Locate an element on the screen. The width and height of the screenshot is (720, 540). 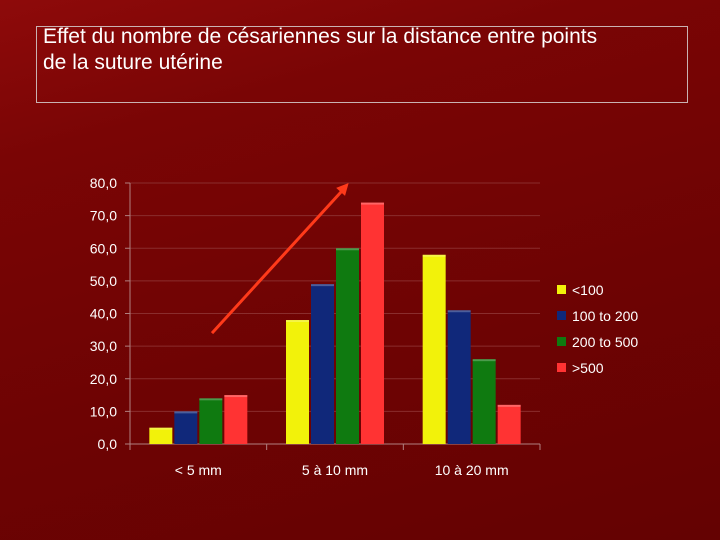
legend: <100 100 to 200 200 to 500 >500 is located at coordinates (597, 329).